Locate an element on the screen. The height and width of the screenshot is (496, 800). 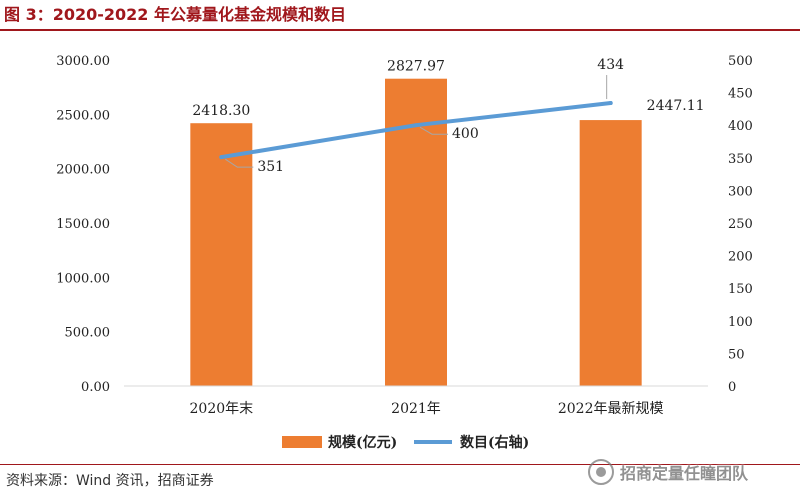
category-label: 2021年 is located at coordinates (416, 409).